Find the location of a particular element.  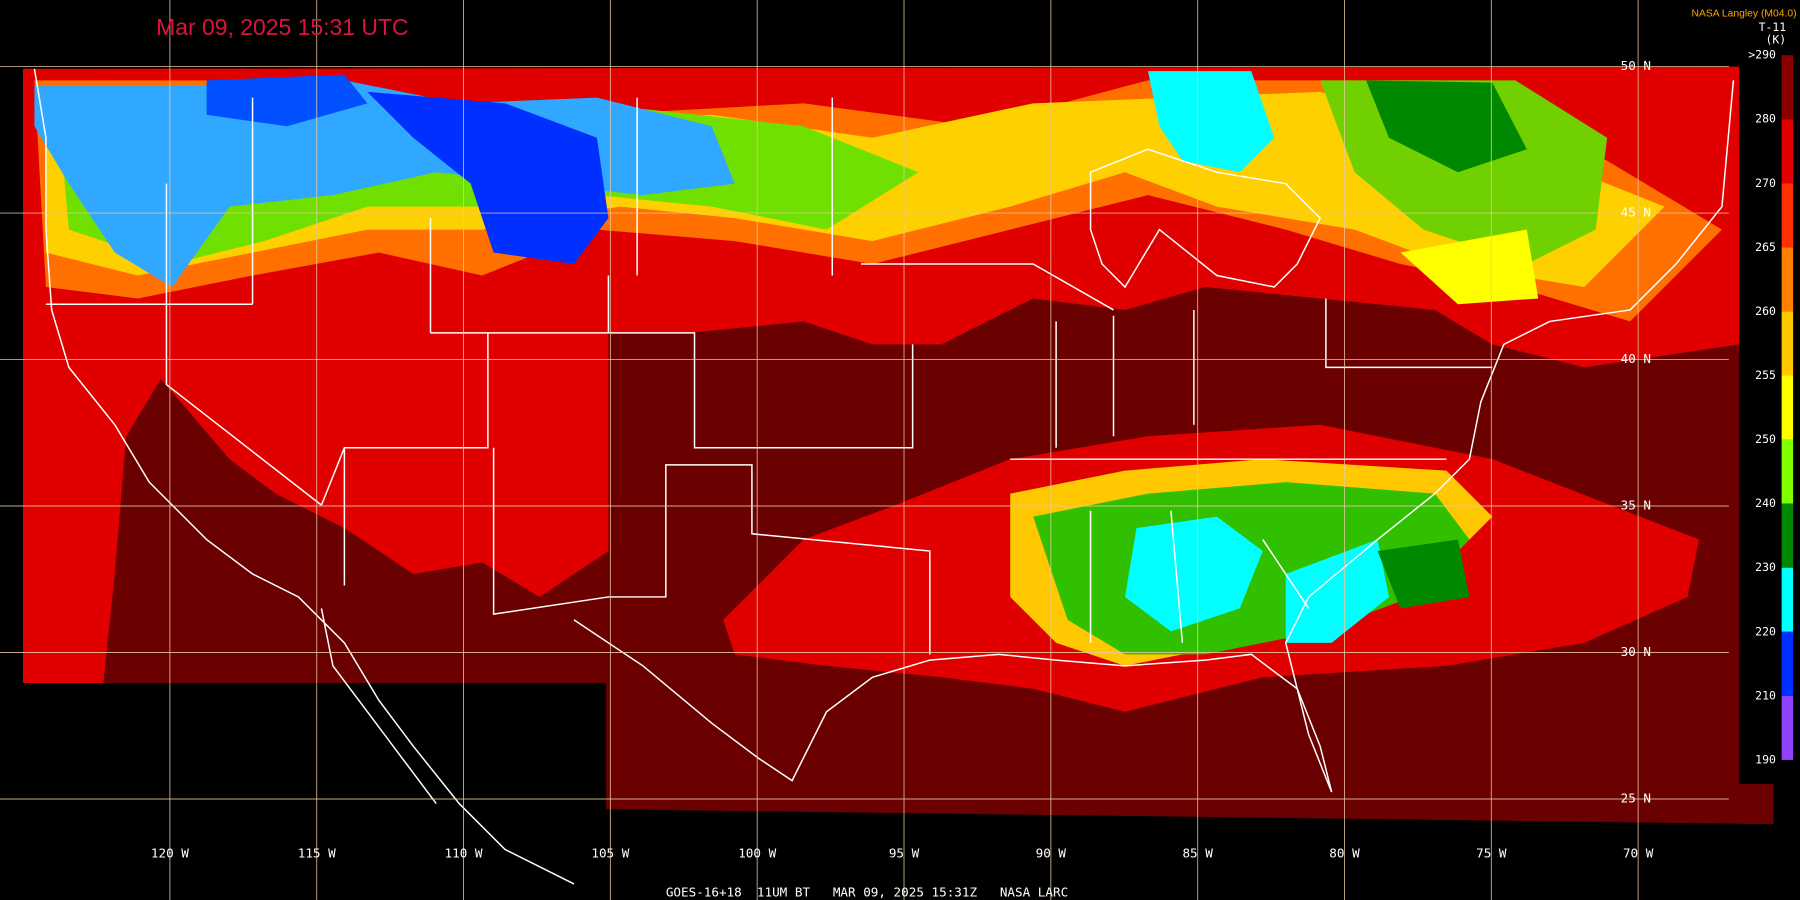

longitude-label: 115 W is located at coordinates (317, 853).